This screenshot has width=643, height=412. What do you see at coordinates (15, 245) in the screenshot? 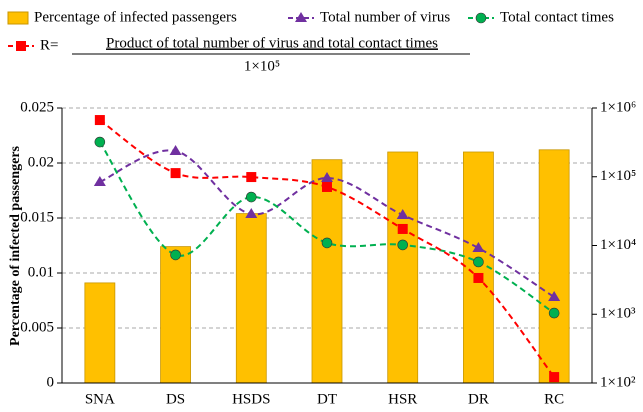
I see `y-axis-title: Percentage of infected passengers` at bounding box center [15, 245].